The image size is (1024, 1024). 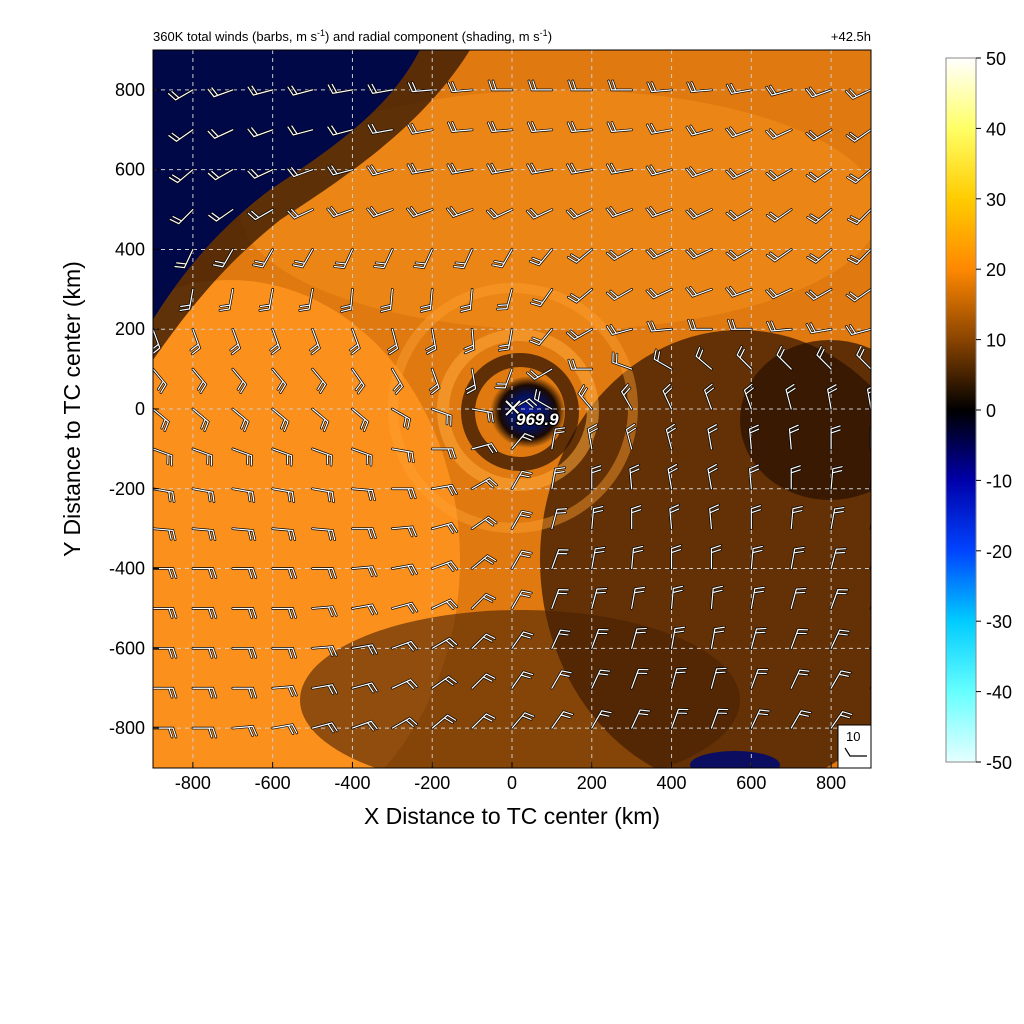 What do you see at coordinates (999, 763) in the screenshot?
I see `colorbar-tick-label: -50` at bounding box center [999, 763].